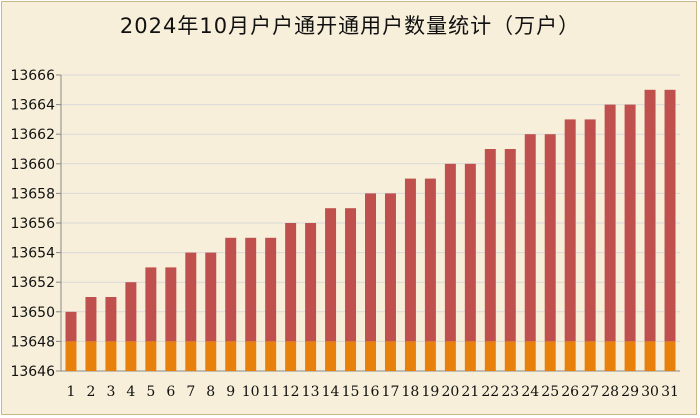  What do you see at coordinates (110, 392) in the screenshot?
I see `x-tick-label-3: 3` at bounding box center [110, 392].